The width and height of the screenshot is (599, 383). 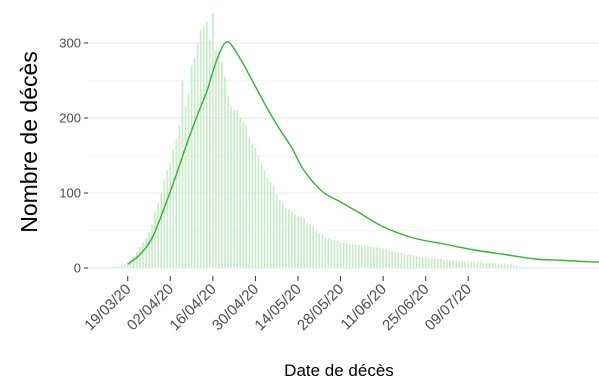 I want to click on y-tick-label: 300, so click(x=70, y=43).